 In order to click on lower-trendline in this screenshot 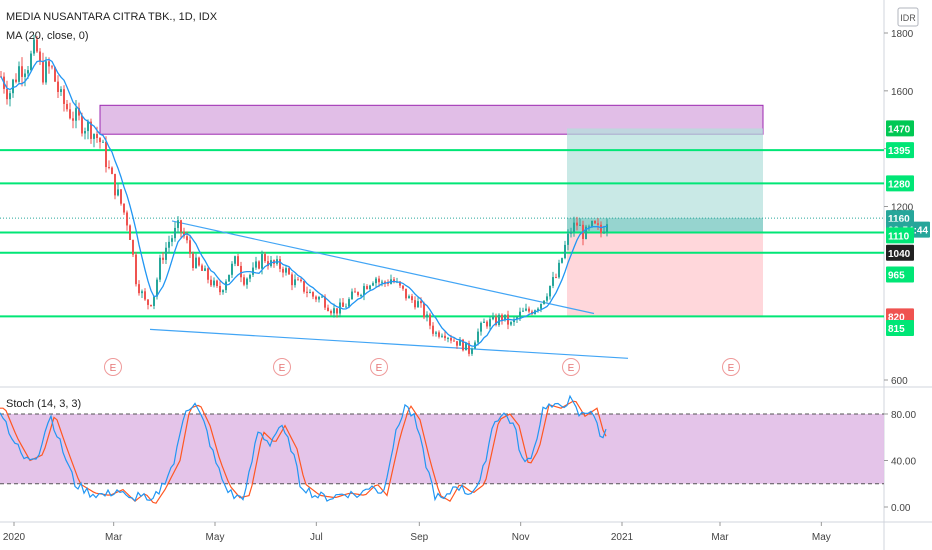, I will do `click(389, 343)`.